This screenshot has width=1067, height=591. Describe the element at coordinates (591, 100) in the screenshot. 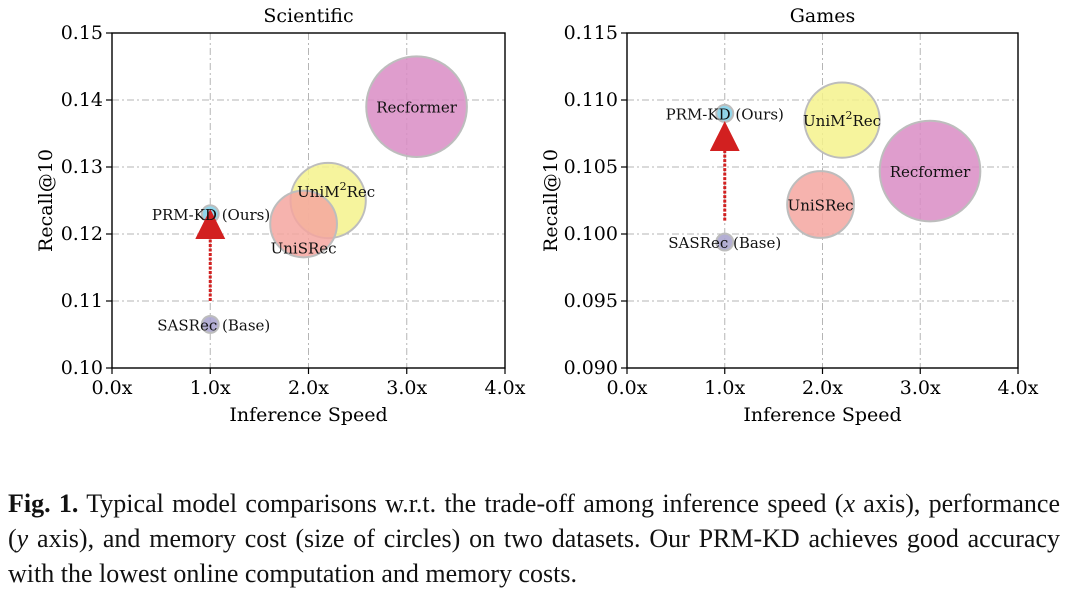

I see `y-tick-label: 0.110` at that location.